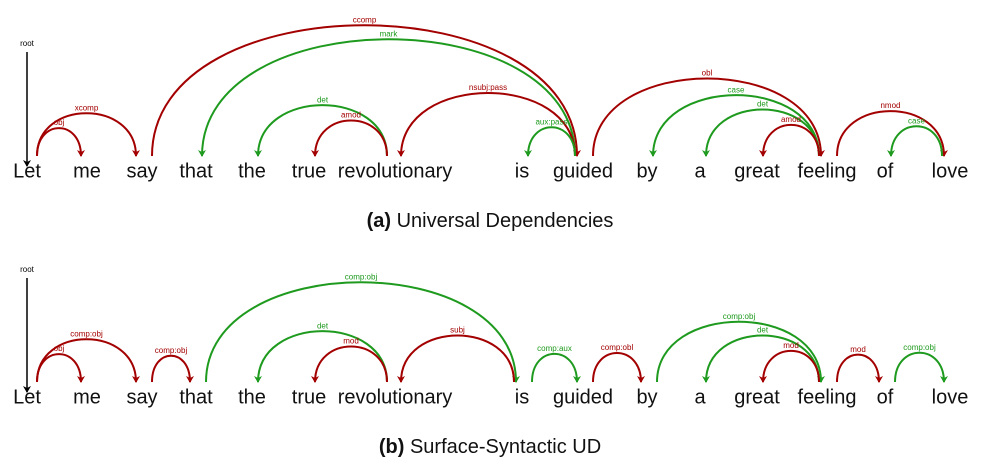 Image resolution: width=981 pixels, height=468 pixels. Describe the element at coordinates (488, 87) in the screenshot. I see `arc-label: nsubj:pass` at that location.